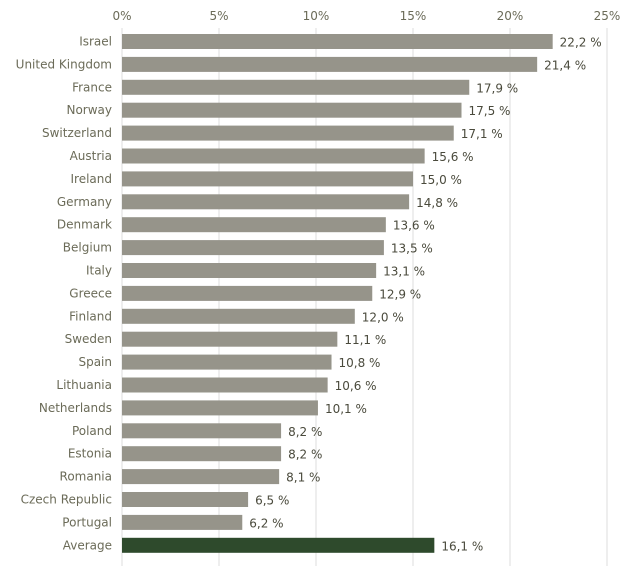 Image resolution: width=638 pixels, height=578 pixels. Describe the element at coordinates (88, 339) in the screenshot. I see `category-label: Sweden` at that location.